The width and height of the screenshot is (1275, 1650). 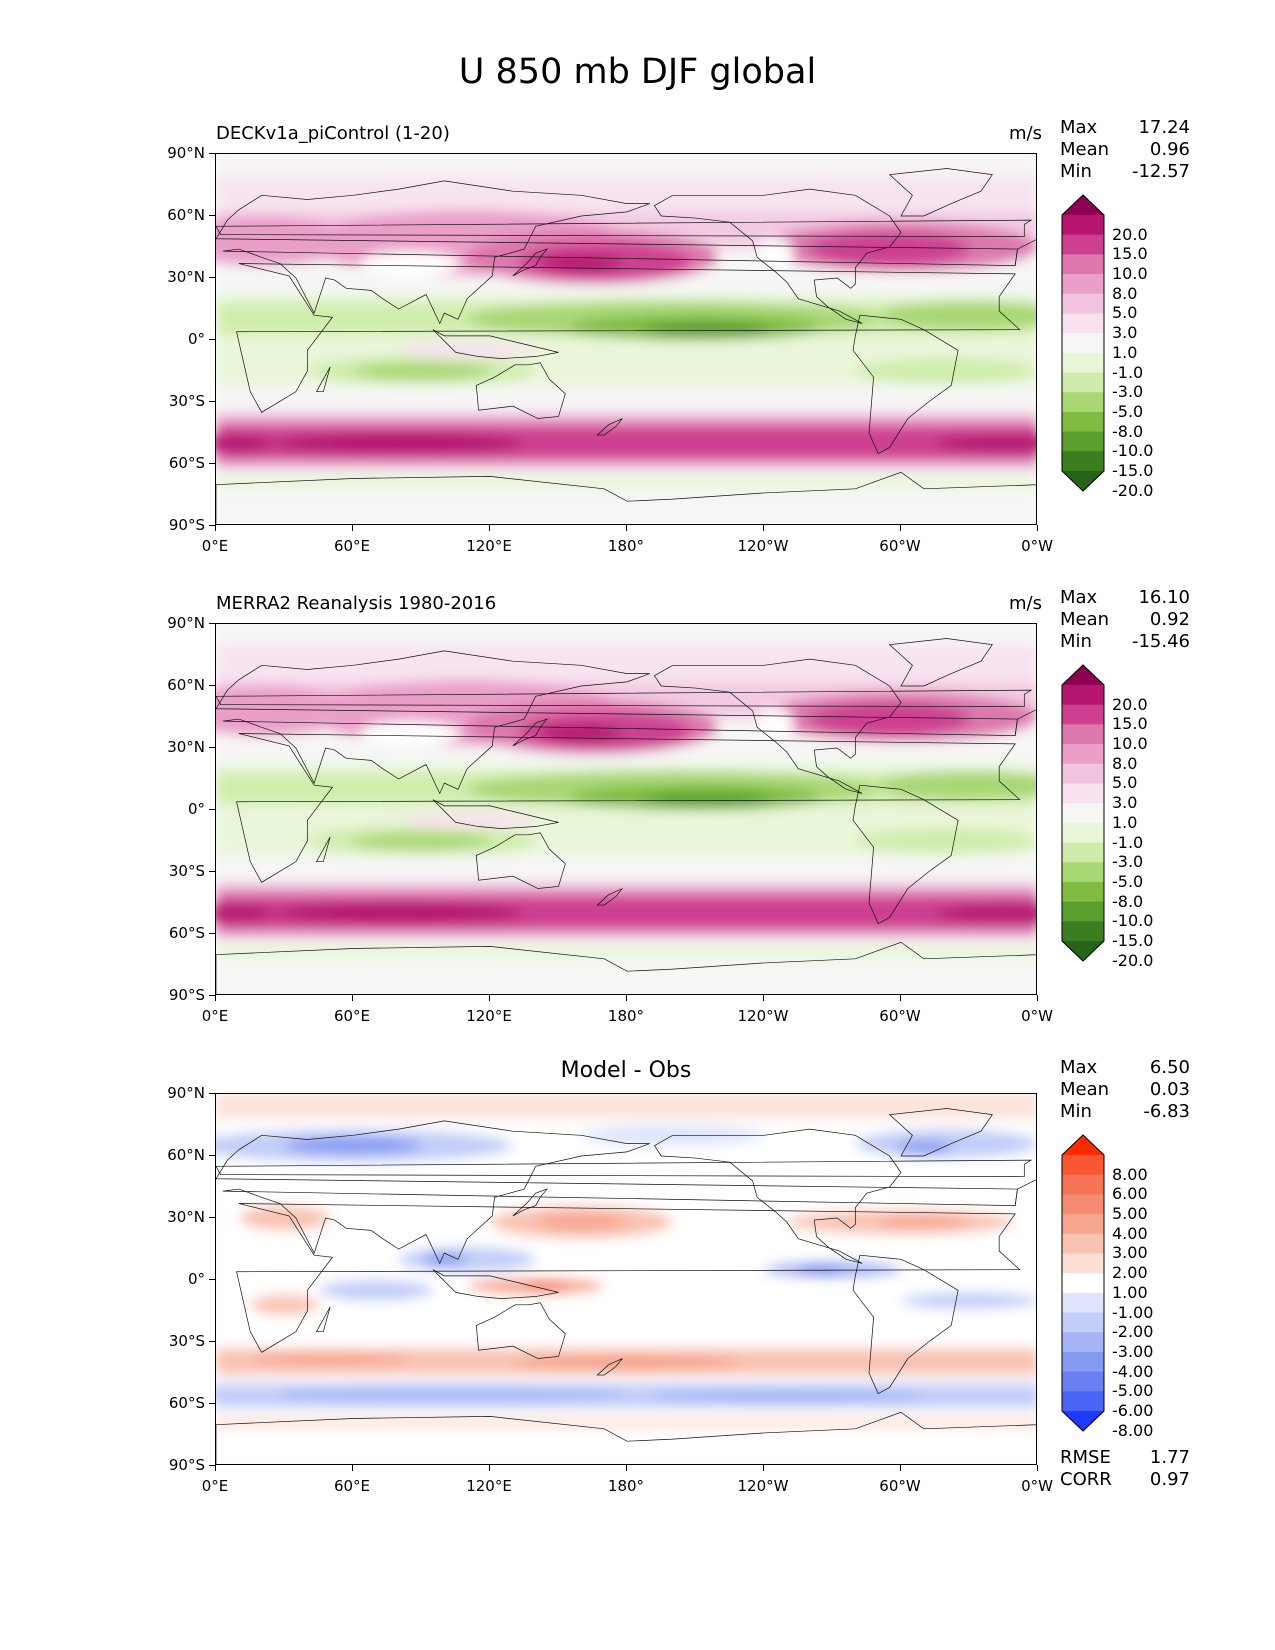 I want to click on stat-value: -15.46, so click(x=1160, y=641).